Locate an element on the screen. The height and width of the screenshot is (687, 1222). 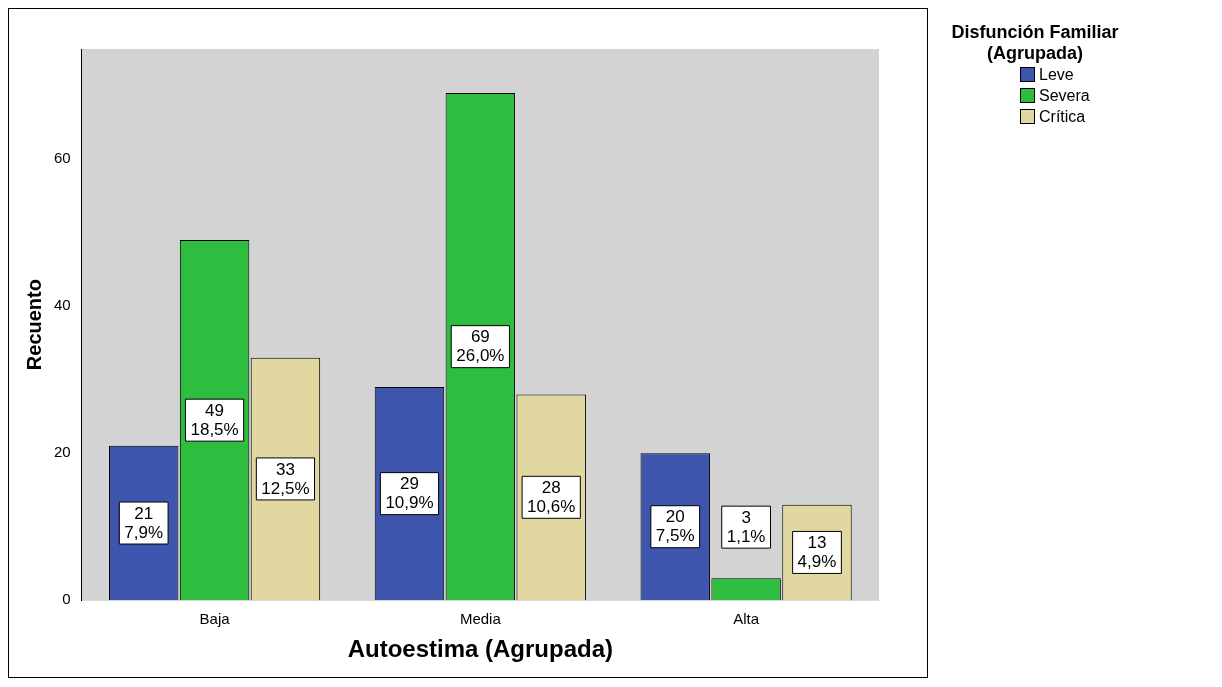
data-label: 13 4,9% is located at coordinates (817, 552).